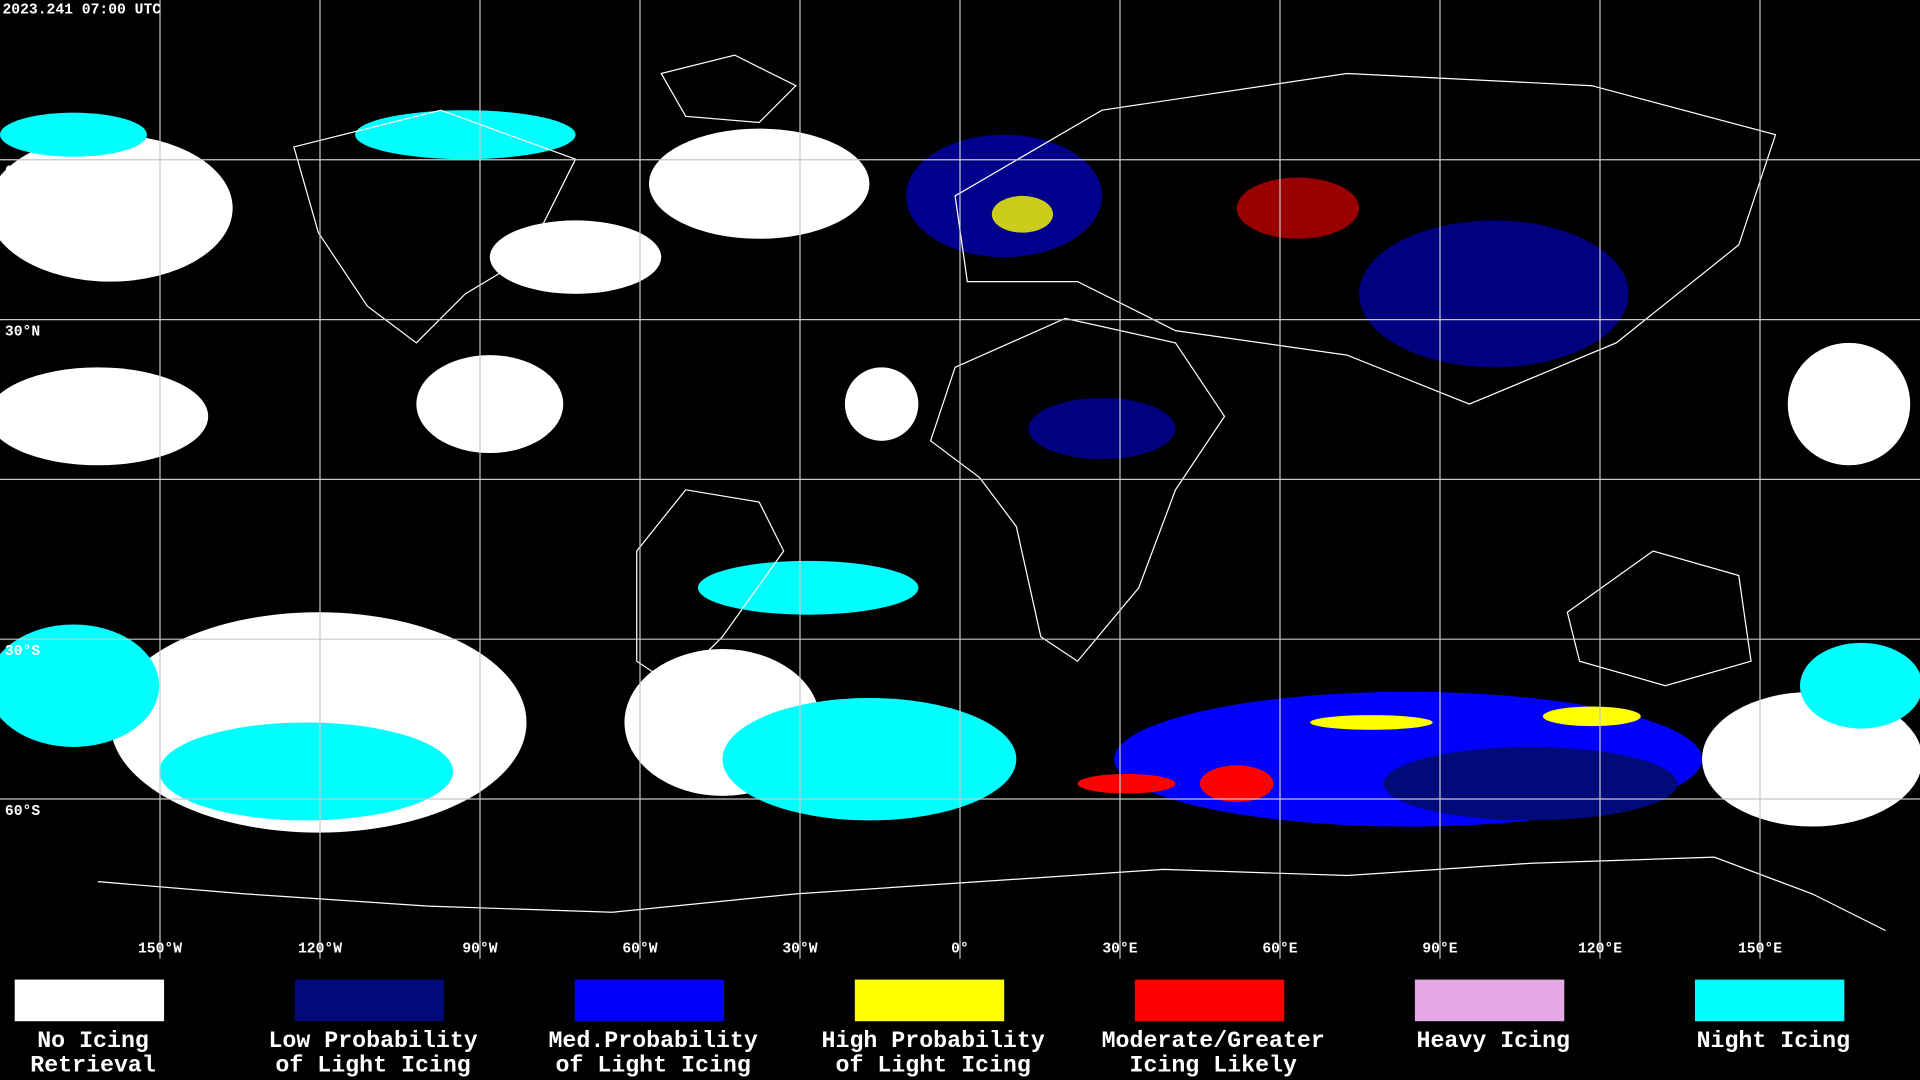  Describe the element at coordinates (1213, 1065) in the screenshot. I see `legend-label: Icing Likely` at that location.